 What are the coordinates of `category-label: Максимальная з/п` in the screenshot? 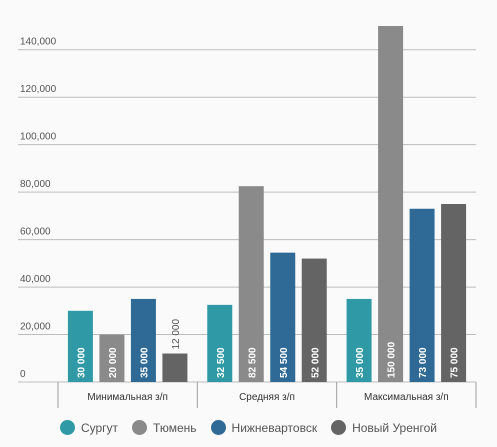 It's located at (406, 397).